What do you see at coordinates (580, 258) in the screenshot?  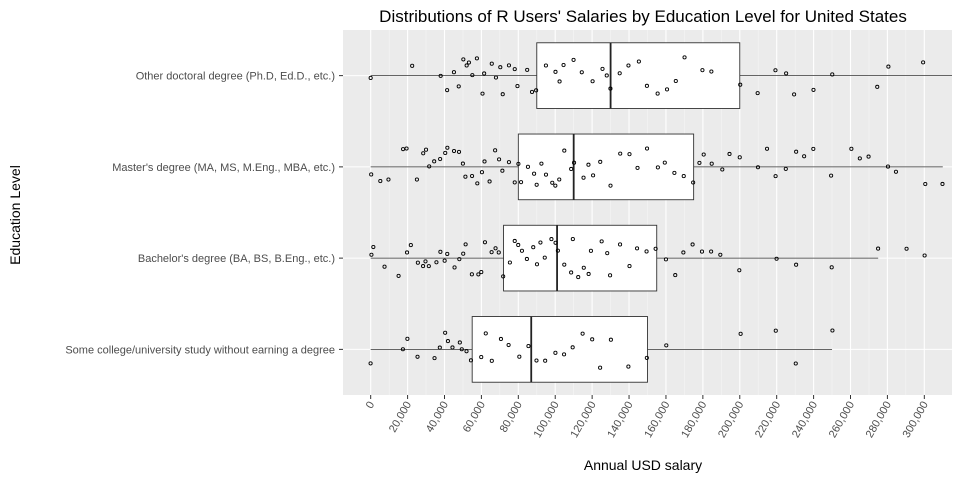 I see `box-iqr` at bounding box center [580, 258].